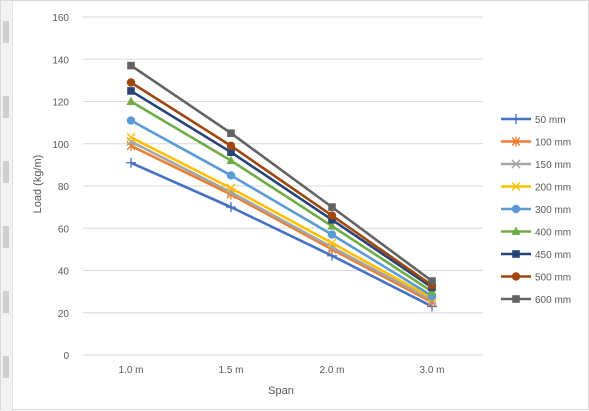 The height and width of the screenshot is (411, 589). I want to click on x-tick-label: 1.0 m, so click(130, 370).